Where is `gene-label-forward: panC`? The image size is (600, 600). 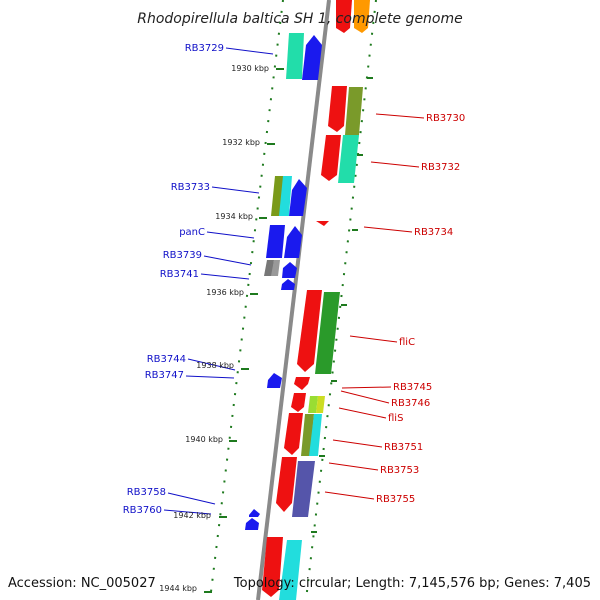 gene-label-forward: panC is located at coordinates (192, 232).